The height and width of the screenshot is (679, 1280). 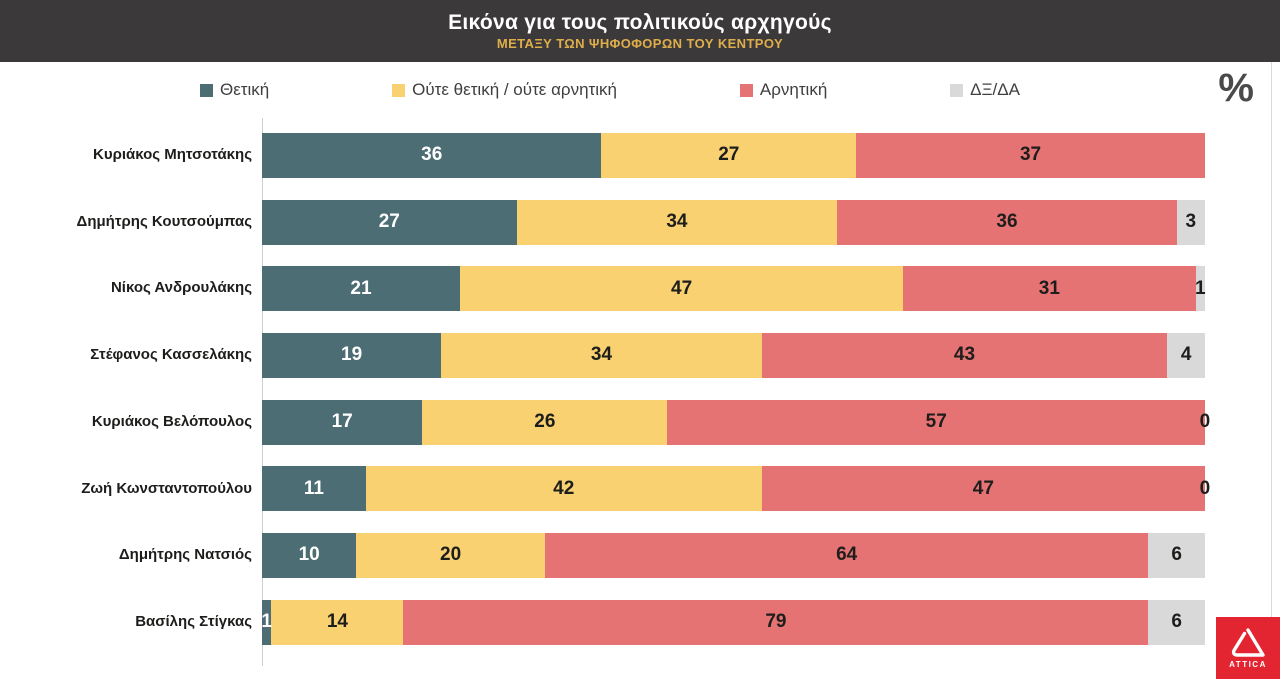 I want to click on segment-value: 20, so click(x=451, y=555).